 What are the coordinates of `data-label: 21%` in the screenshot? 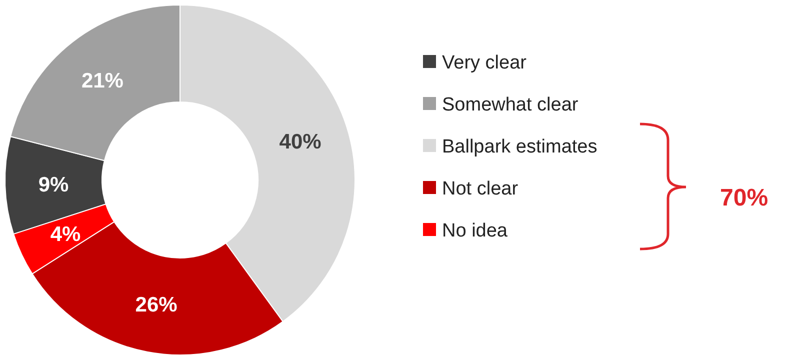 It's located at (102, 80).